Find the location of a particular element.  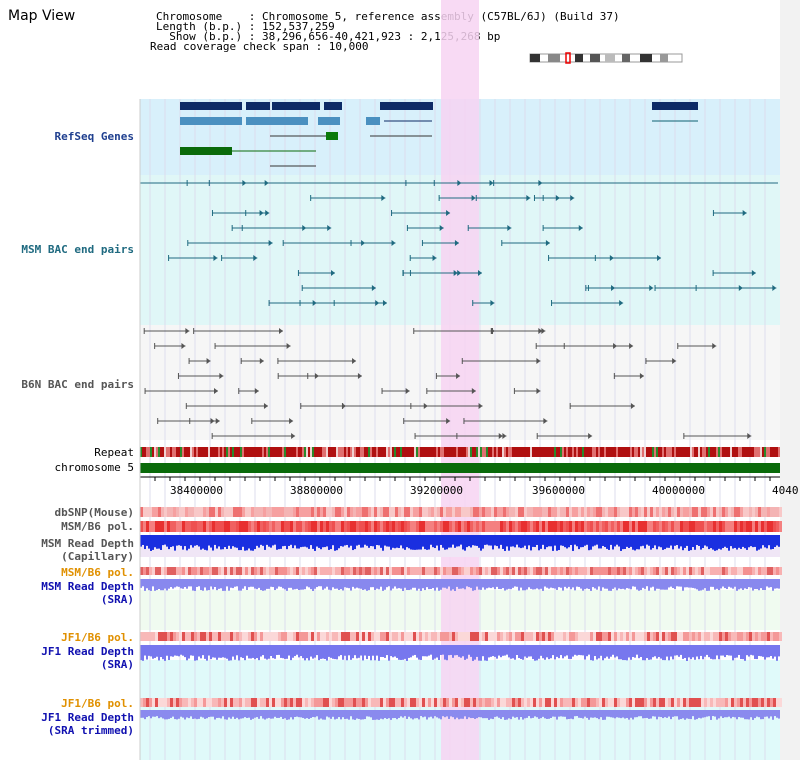

label-repeat: Repeat is located at coordinates (114, 452).